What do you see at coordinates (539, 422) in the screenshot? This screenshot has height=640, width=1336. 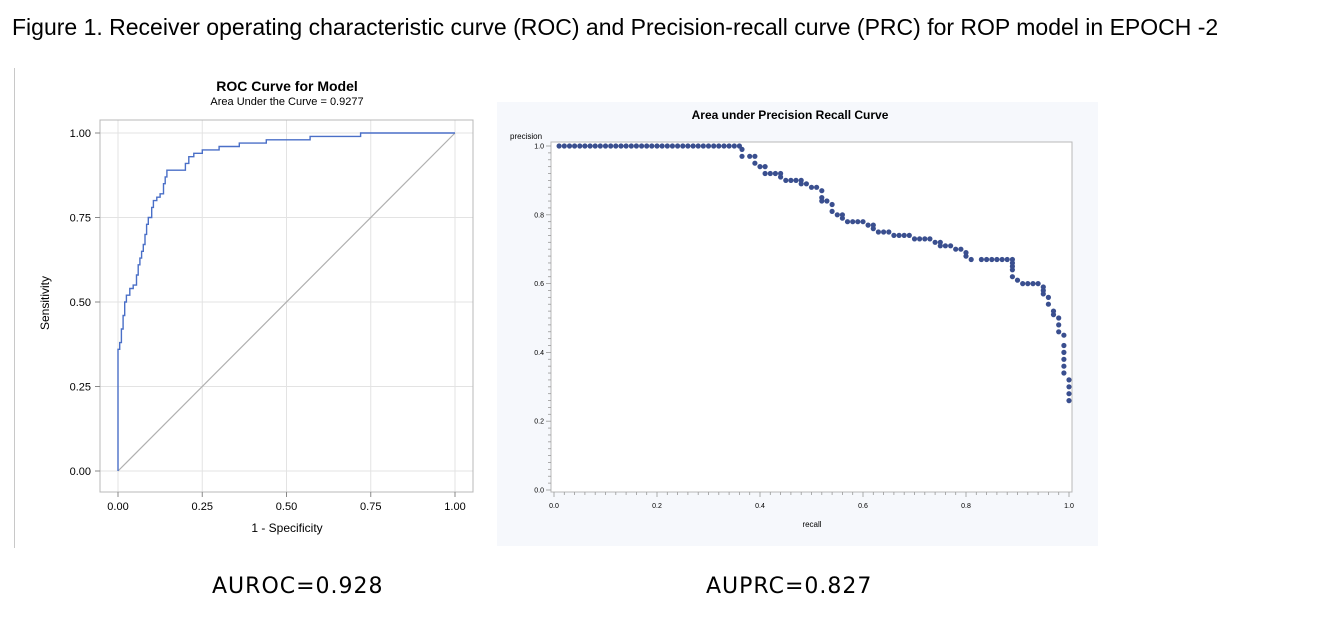 I see `pr-y-tick-label: 0.2` at bounding box center [539, 422].